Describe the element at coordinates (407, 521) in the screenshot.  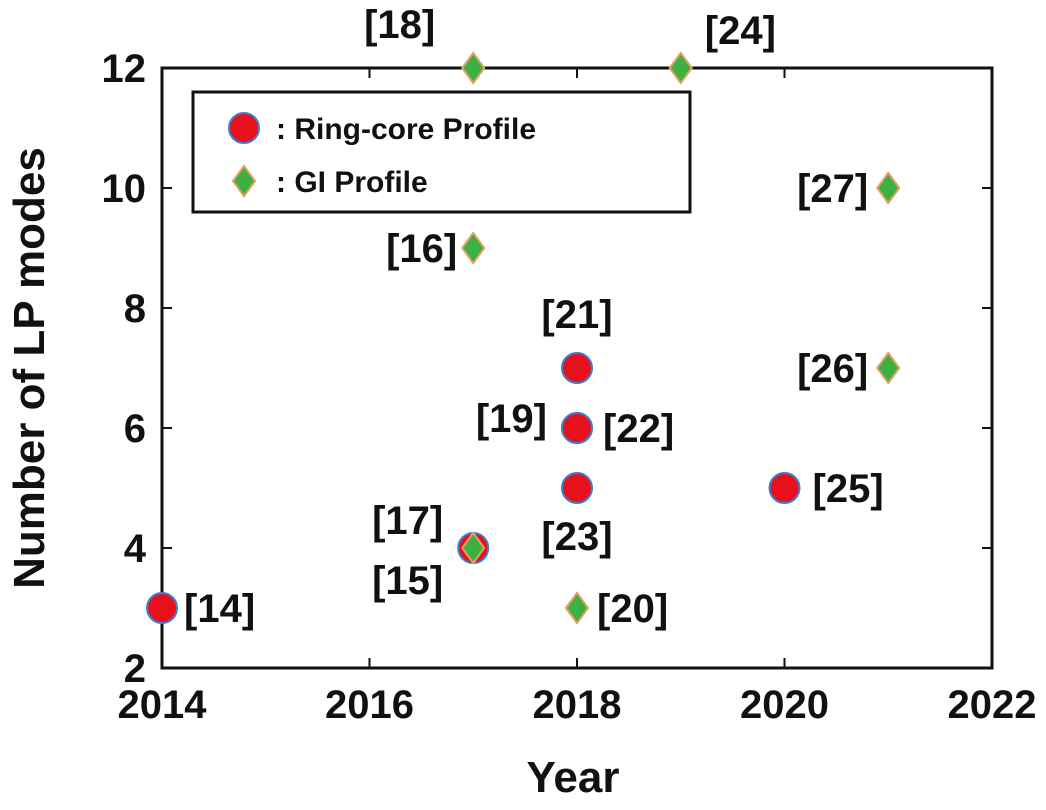
I see `point-label: [17]` at that location.